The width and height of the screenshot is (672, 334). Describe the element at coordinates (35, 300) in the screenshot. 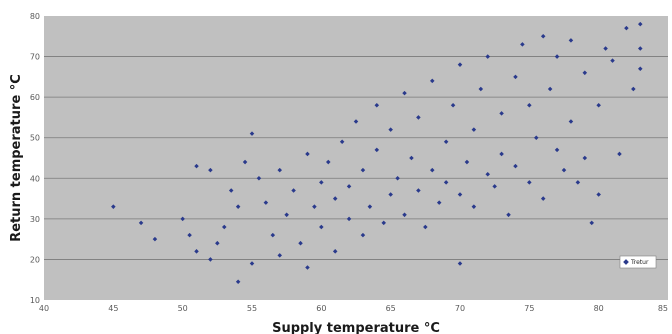

I see `y-tick-label: 10` at that location.